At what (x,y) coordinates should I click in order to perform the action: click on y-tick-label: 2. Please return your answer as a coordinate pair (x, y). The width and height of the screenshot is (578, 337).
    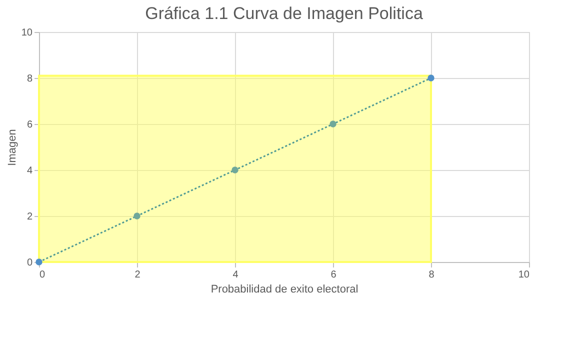
    Looking at the image, I should click on (29, 217).